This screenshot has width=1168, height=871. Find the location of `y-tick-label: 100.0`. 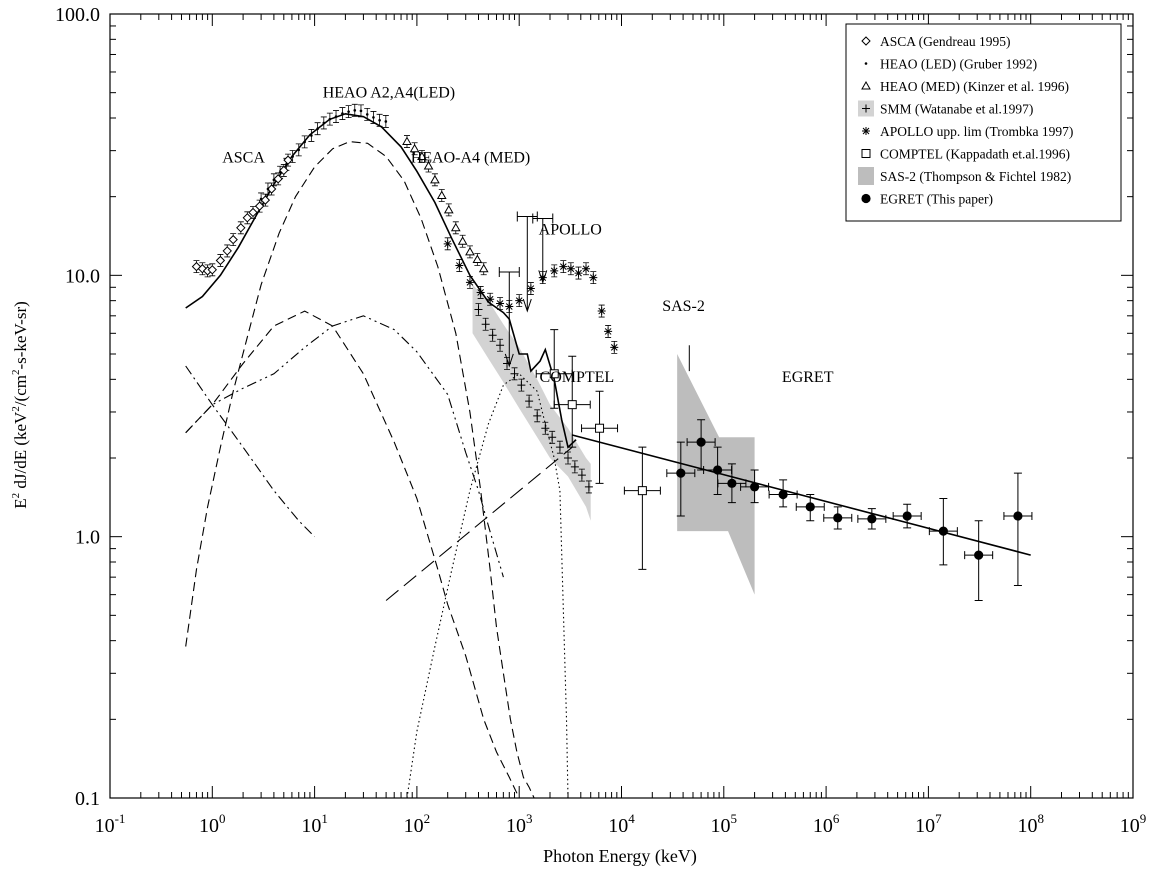

y-tick-label: 100.0 is located at coordinates (77, 15).